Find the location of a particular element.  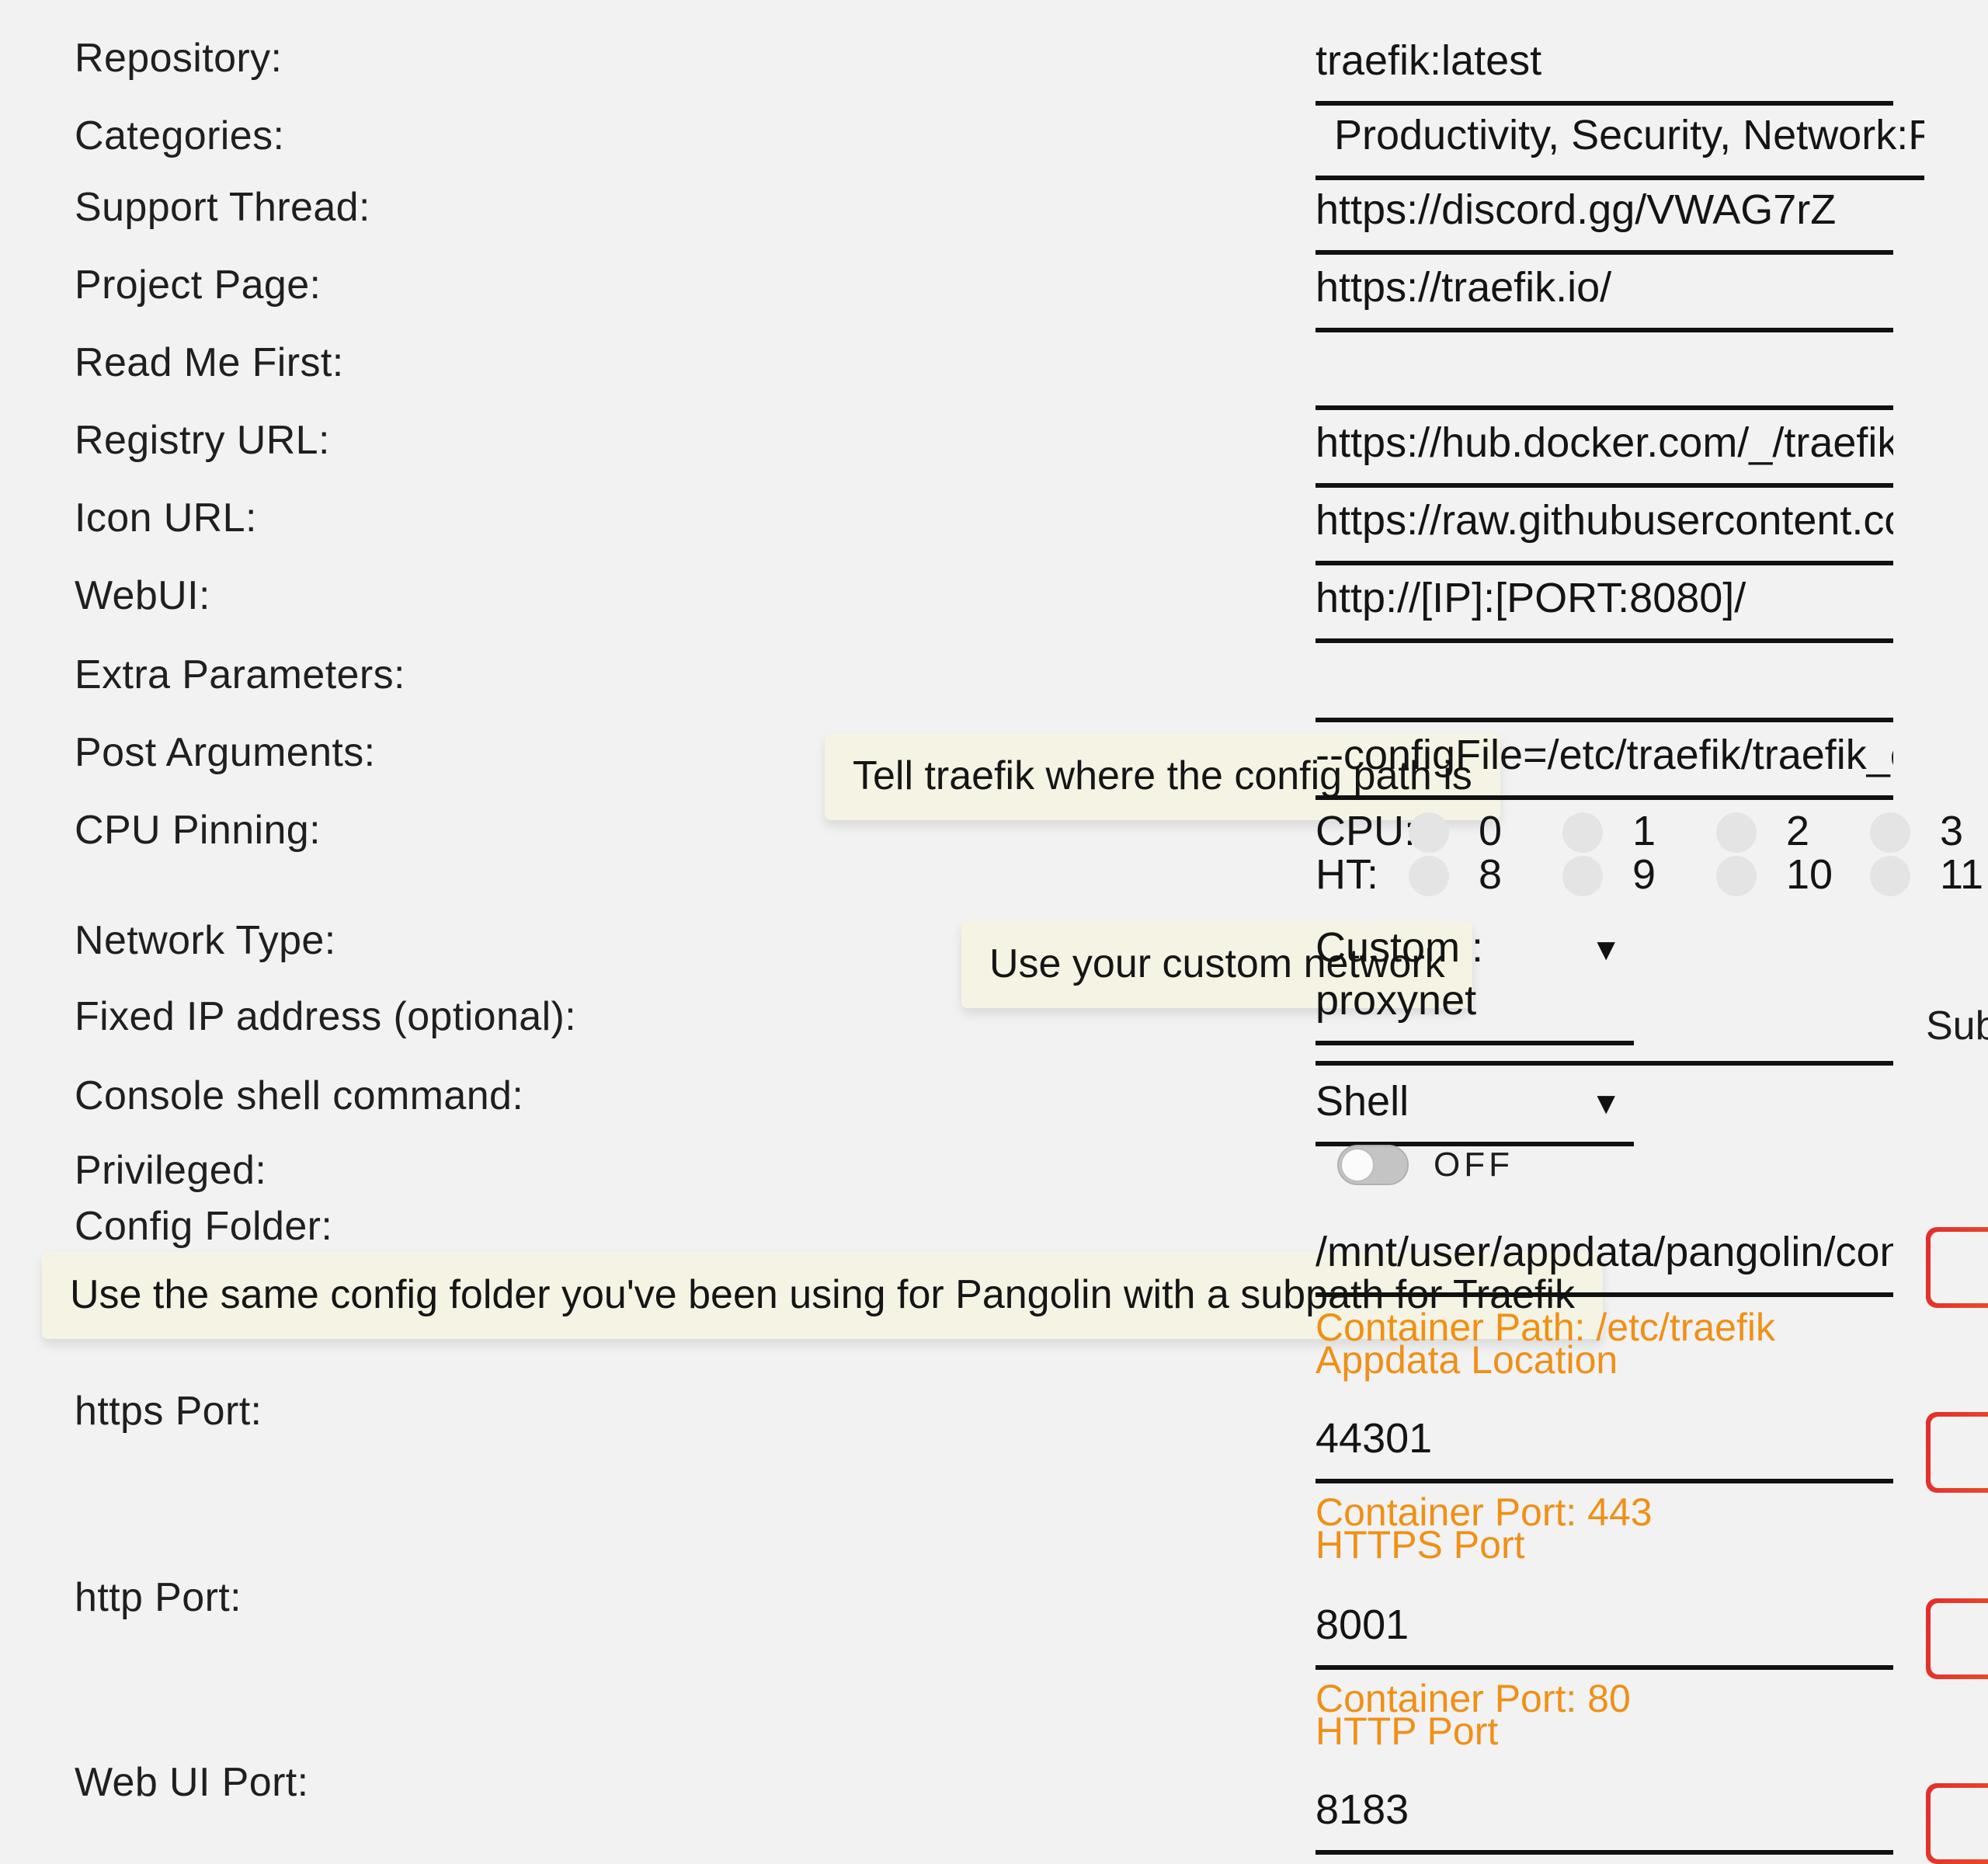

label-project-page: Project Page: is located at coordinates (198, 284).